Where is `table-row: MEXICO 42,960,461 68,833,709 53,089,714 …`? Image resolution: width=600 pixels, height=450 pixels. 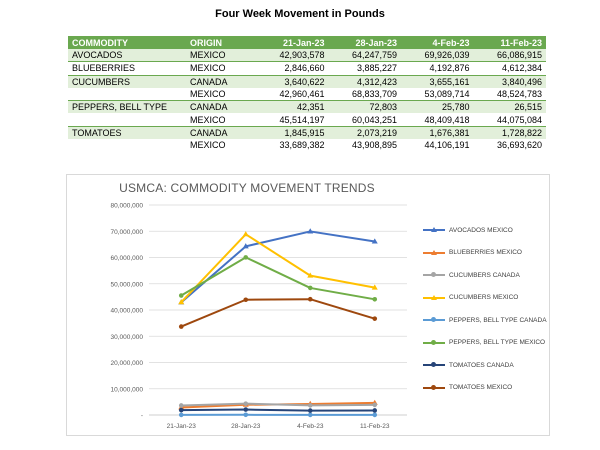 table-row: MEXICO 42,960,461 68,833,709 53,089,714 … is located at coordinates (307, 94).